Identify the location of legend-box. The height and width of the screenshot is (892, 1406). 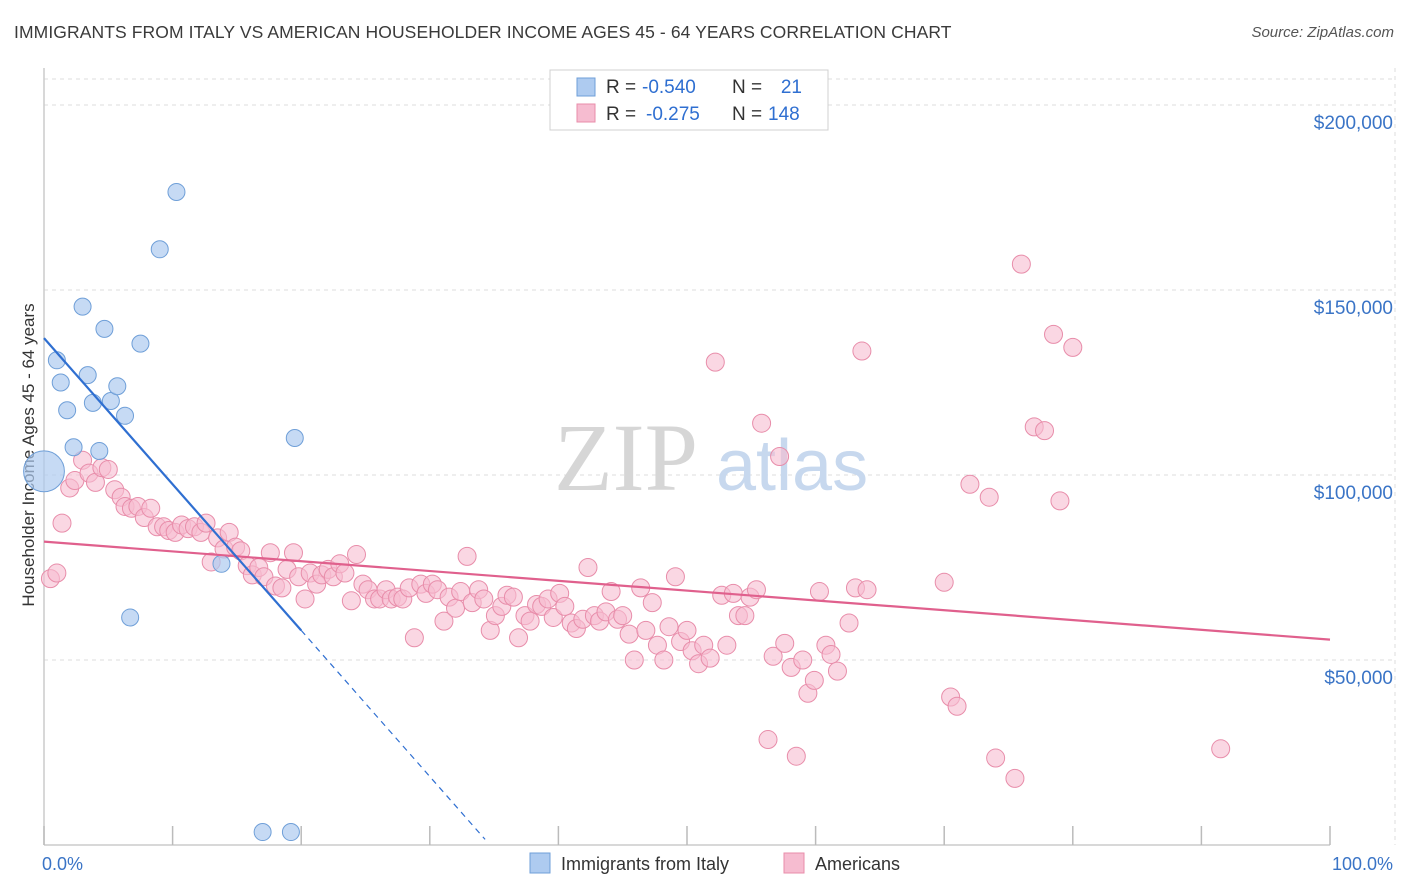
(689, 100).